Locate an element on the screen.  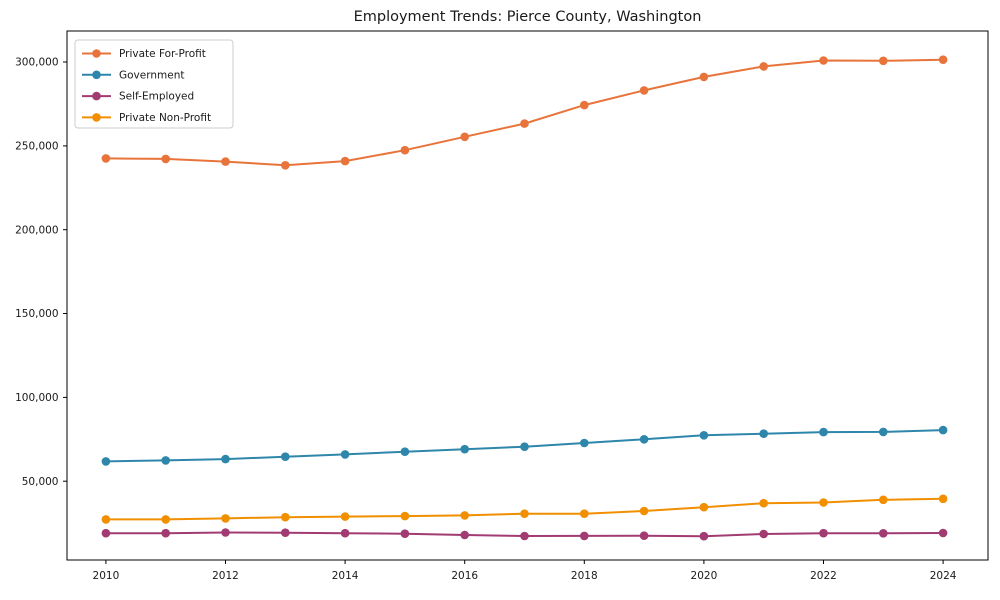
legend-label-self-employed: Self-Employed is located at coordinates (156, 97).